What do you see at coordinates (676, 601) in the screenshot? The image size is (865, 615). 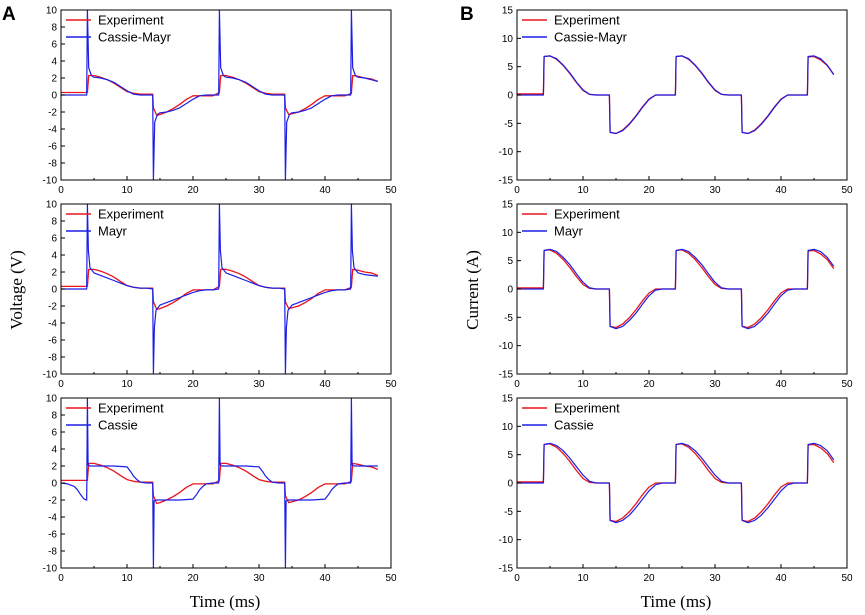 I see `time-axis-title-right: Time (ms)` at bounding box center [676, 601].